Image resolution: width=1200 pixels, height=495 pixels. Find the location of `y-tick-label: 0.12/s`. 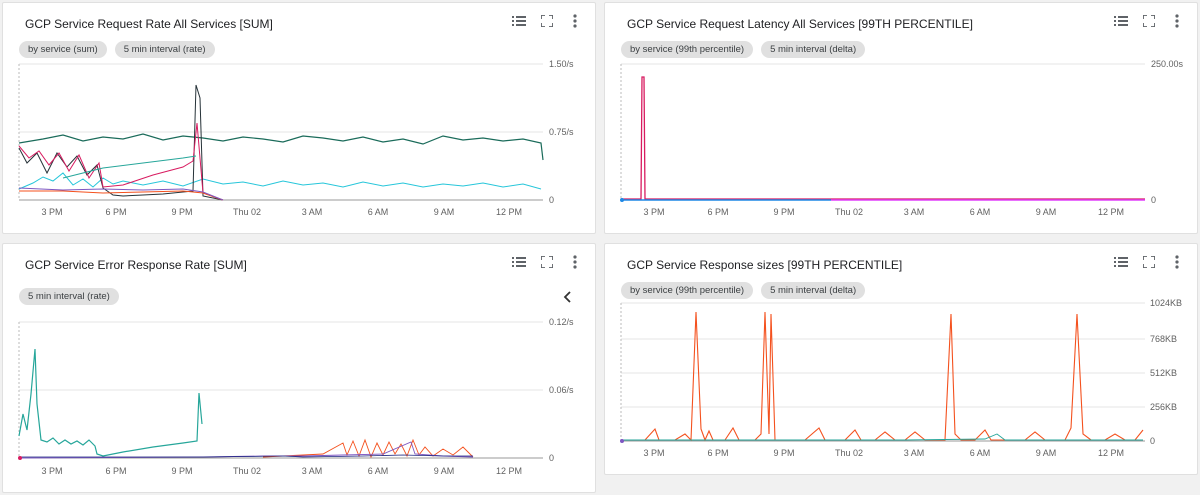

y-tick-label: 0.12/s is located at coordinates (561, 322).